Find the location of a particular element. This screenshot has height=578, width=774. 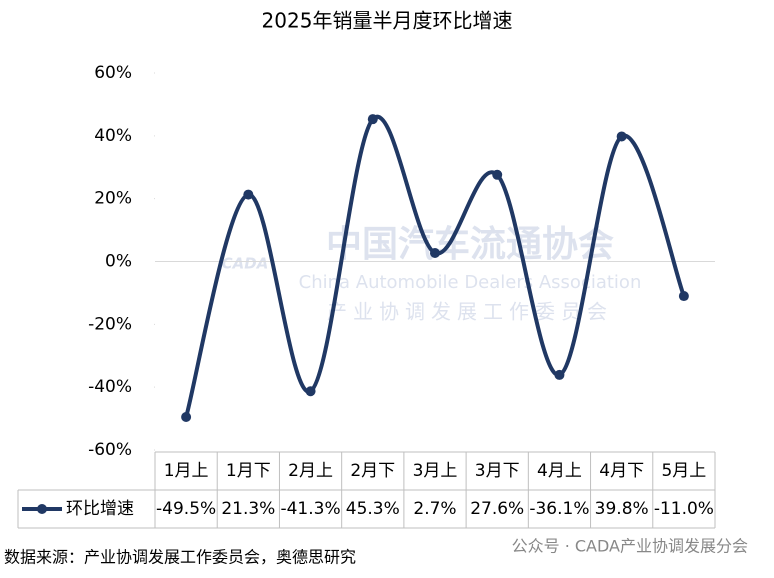

watermark-logo: CADA is located at coordinates (245, 264).